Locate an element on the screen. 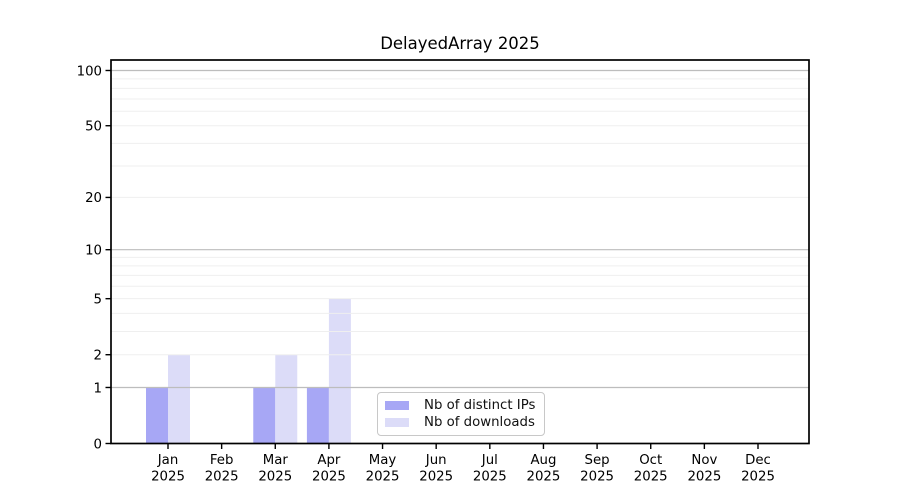 This screenshot has height=500, width=900. x-tick-label-month: May is located at coordinates (383, 460).